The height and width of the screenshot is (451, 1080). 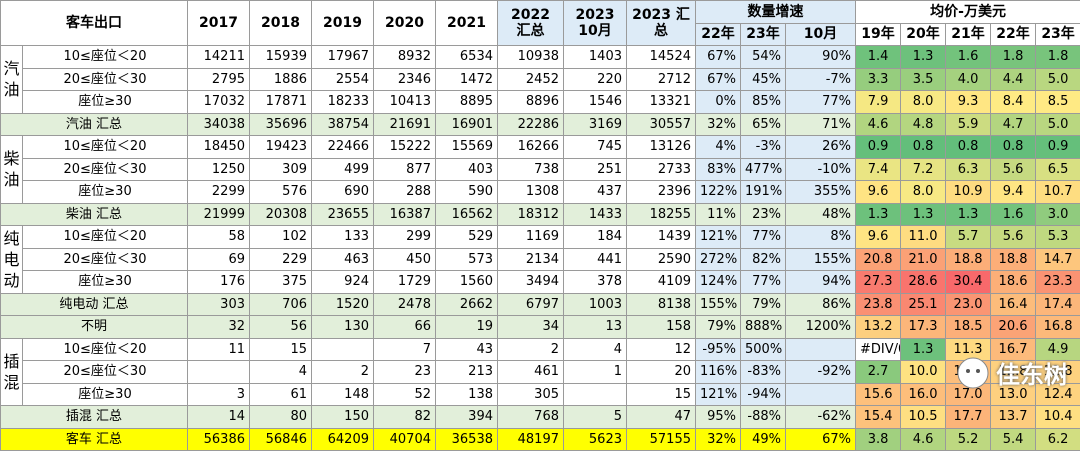 What do you see at coordinates (968, 102) in the screenshot?
I see `price-cell: 9.3` at bounding box center [968, 102].